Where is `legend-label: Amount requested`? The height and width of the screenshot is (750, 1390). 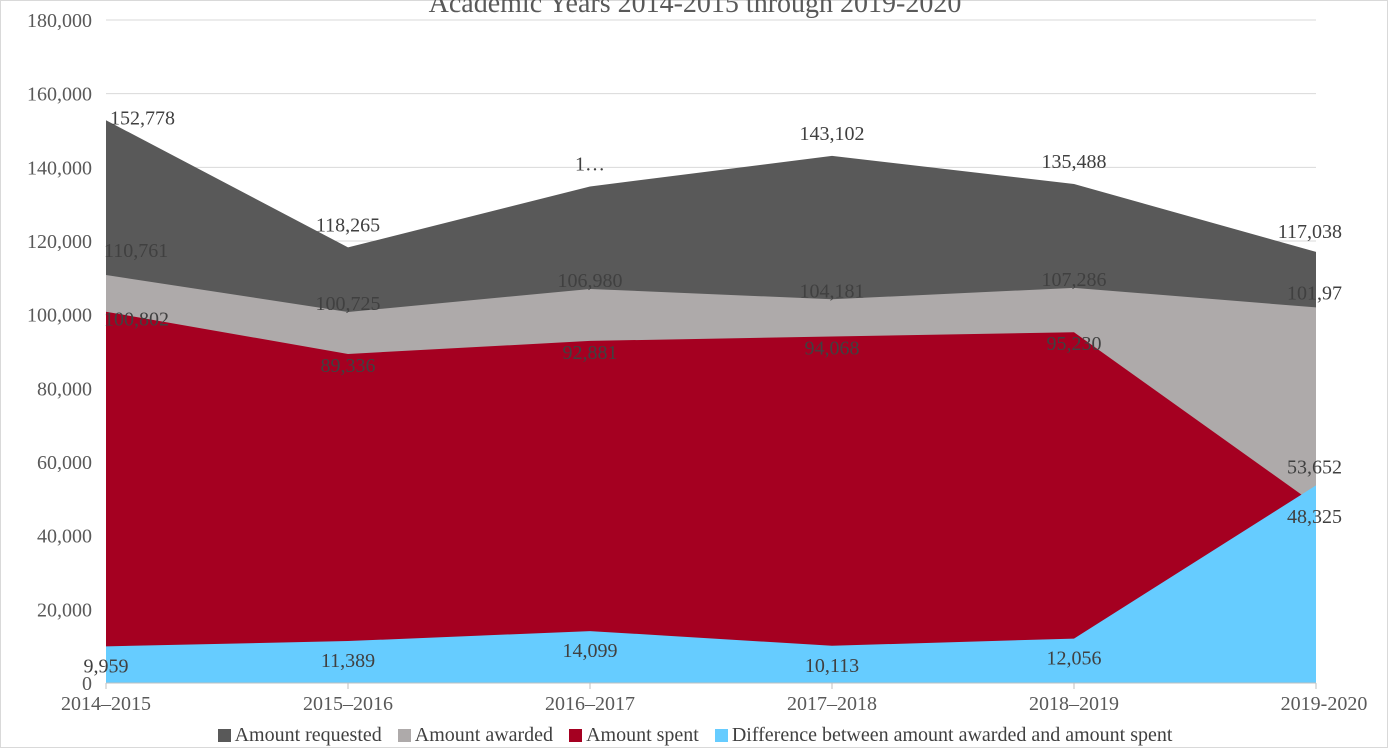
legend-label: Amount requested is located at coordinates (308, 734).